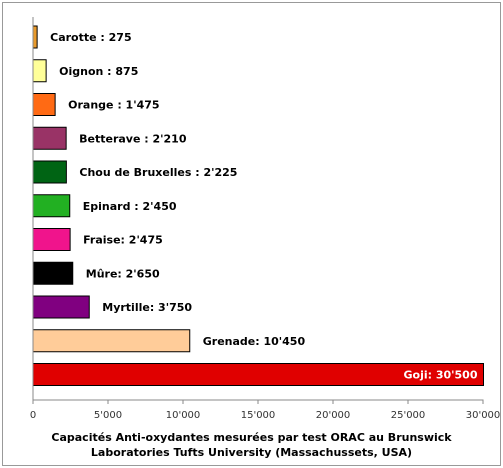  What do you see at coordinates (98, 71) in the screenshot?
I see `bar-label-oignon: Oignon : 875` at bounding box center [98, 71].